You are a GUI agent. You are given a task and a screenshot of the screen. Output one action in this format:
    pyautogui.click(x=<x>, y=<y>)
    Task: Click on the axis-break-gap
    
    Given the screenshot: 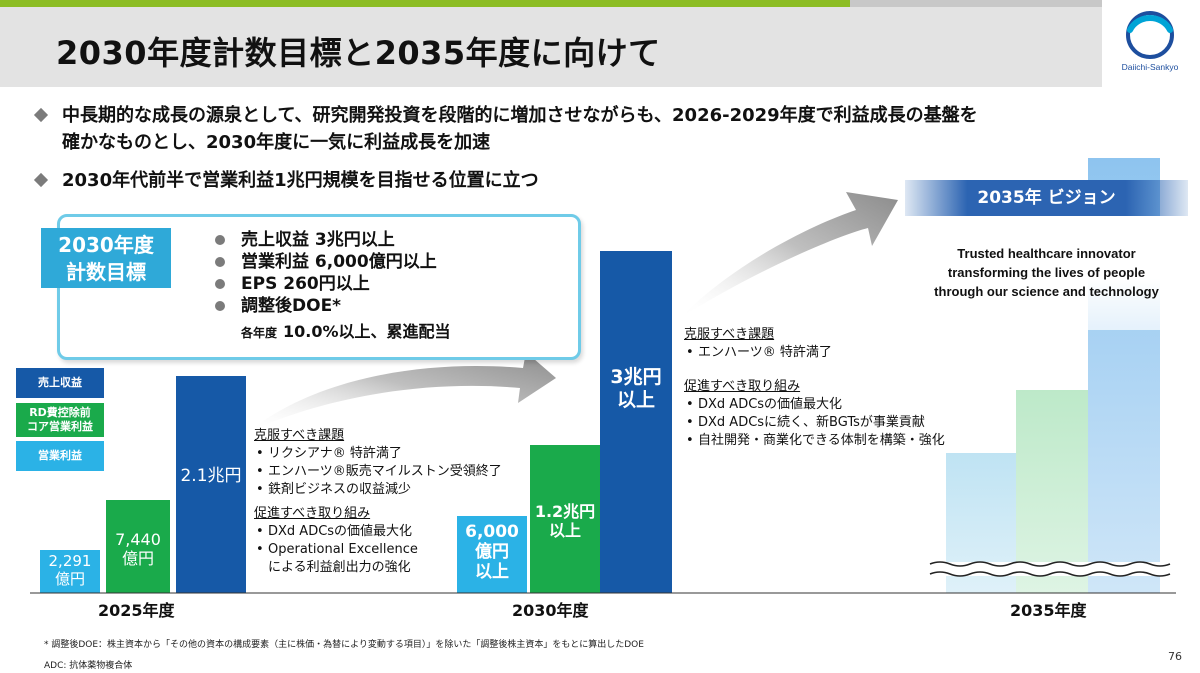 What is the action you would take?
    pyautogui.click(x=1050, y=569)
    